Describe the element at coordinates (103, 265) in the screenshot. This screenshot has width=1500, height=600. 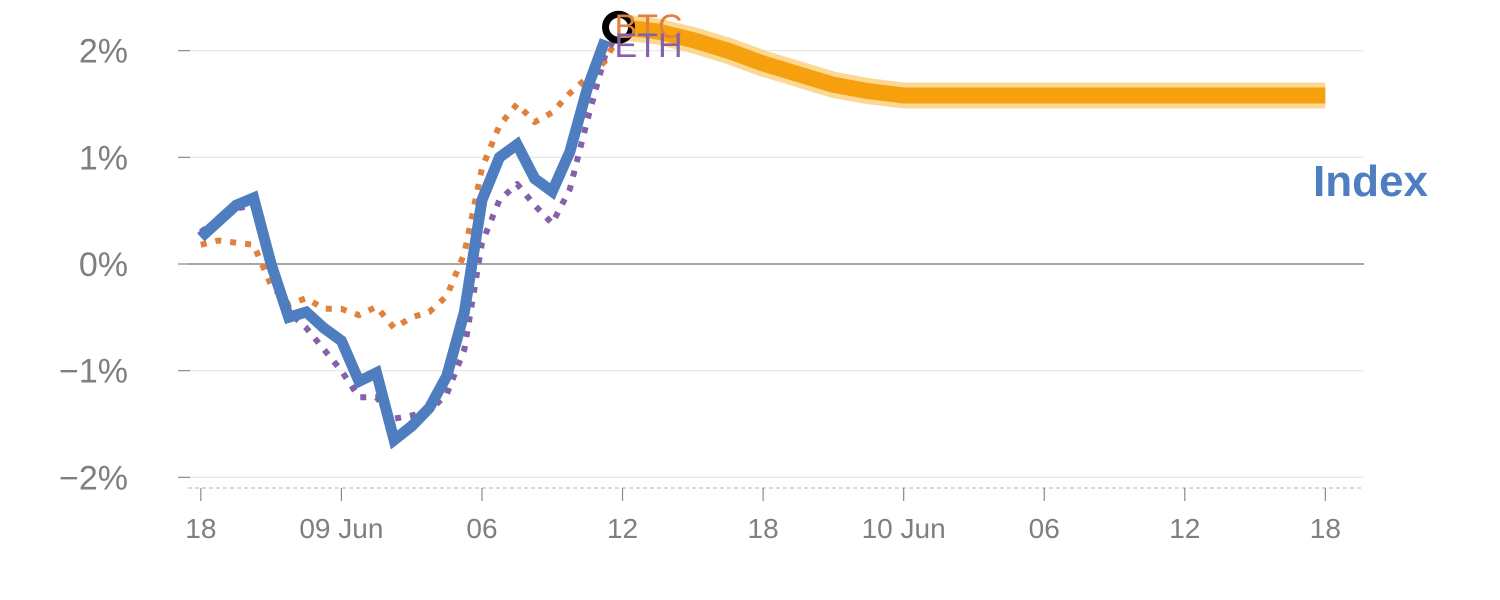
I see `y-tick-label: 0%` at that location.